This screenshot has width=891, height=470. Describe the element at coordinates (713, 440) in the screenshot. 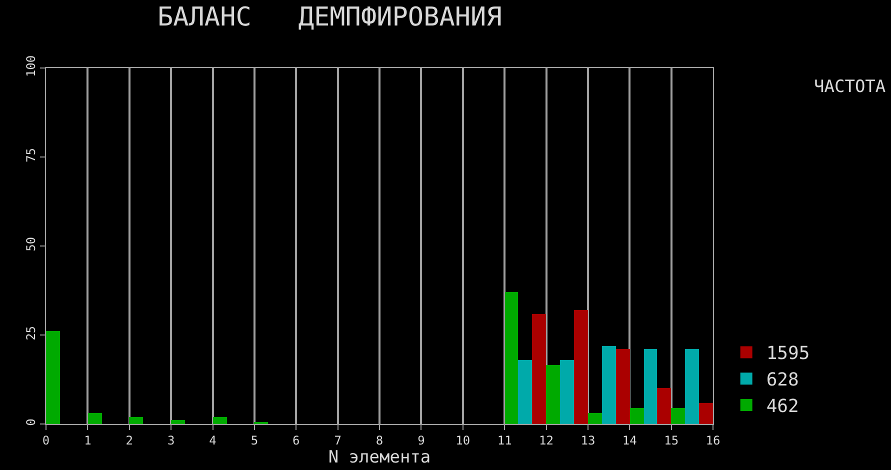

I see `x-tick-label: 16` at that location.